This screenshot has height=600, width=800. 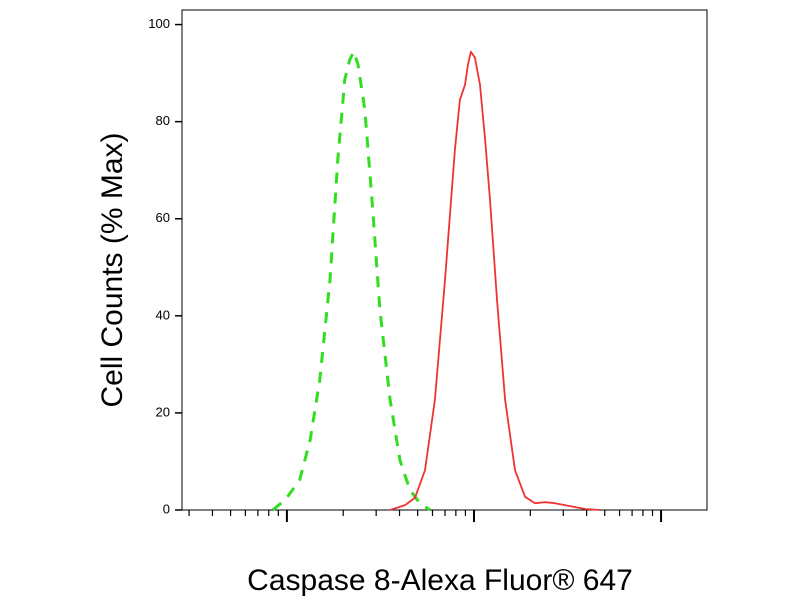 What do you see at coordinates (112, 269) in the screenshot?
I see `y-axis-label: Cell Counts (% Max)` at bounding box center [112, 269].